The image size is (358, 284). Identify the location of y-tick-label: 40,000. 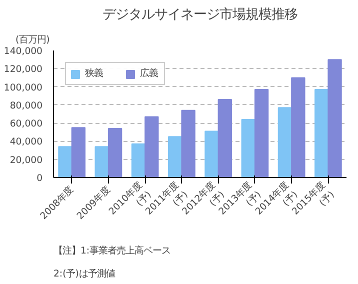
(26, 142).